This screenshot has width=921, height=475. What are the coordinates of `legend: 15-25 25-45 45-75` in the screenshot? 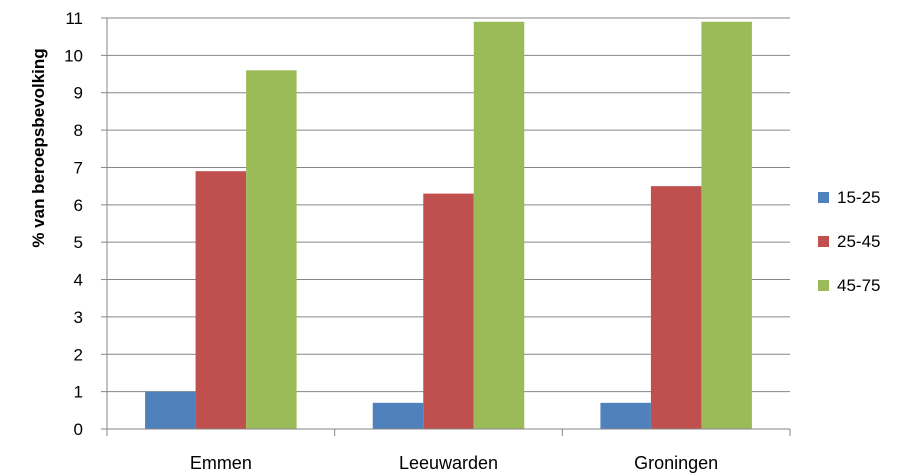 It's located at (849, 241).